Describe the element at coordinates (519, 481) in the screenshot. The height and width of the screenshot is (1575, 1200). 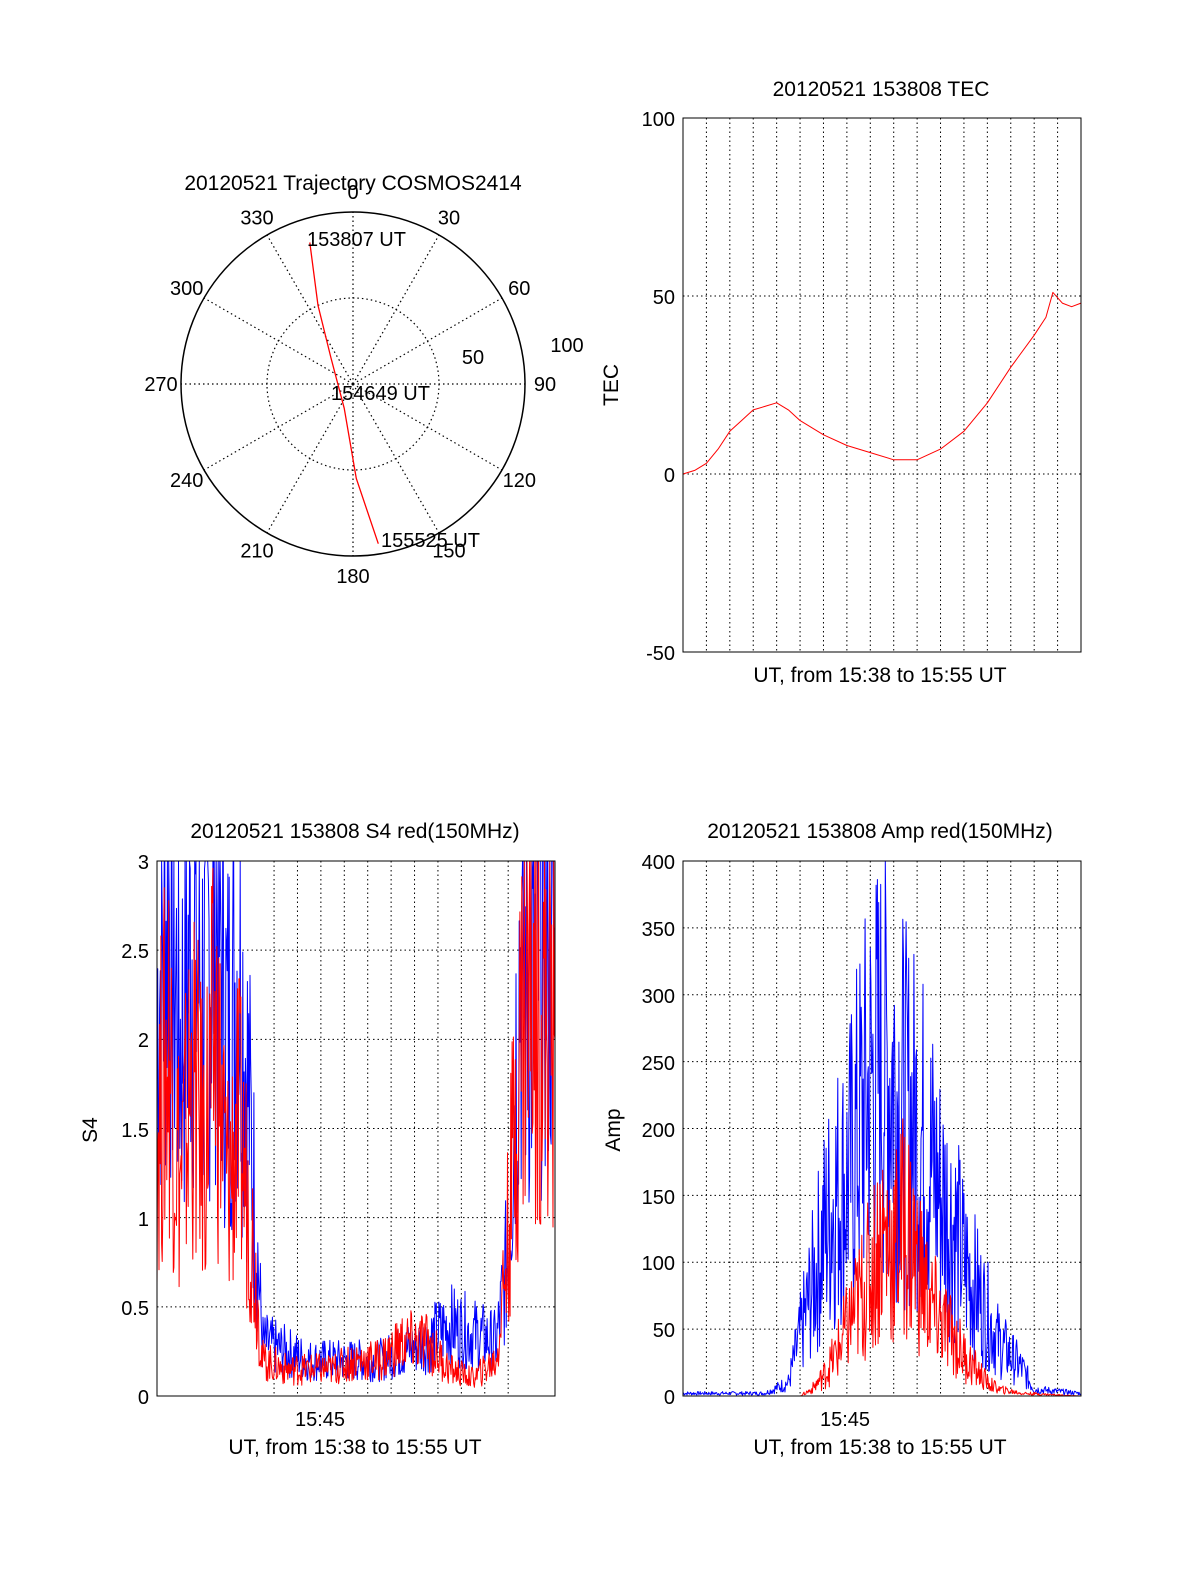
I see `azimuth-label: 120` at that location.